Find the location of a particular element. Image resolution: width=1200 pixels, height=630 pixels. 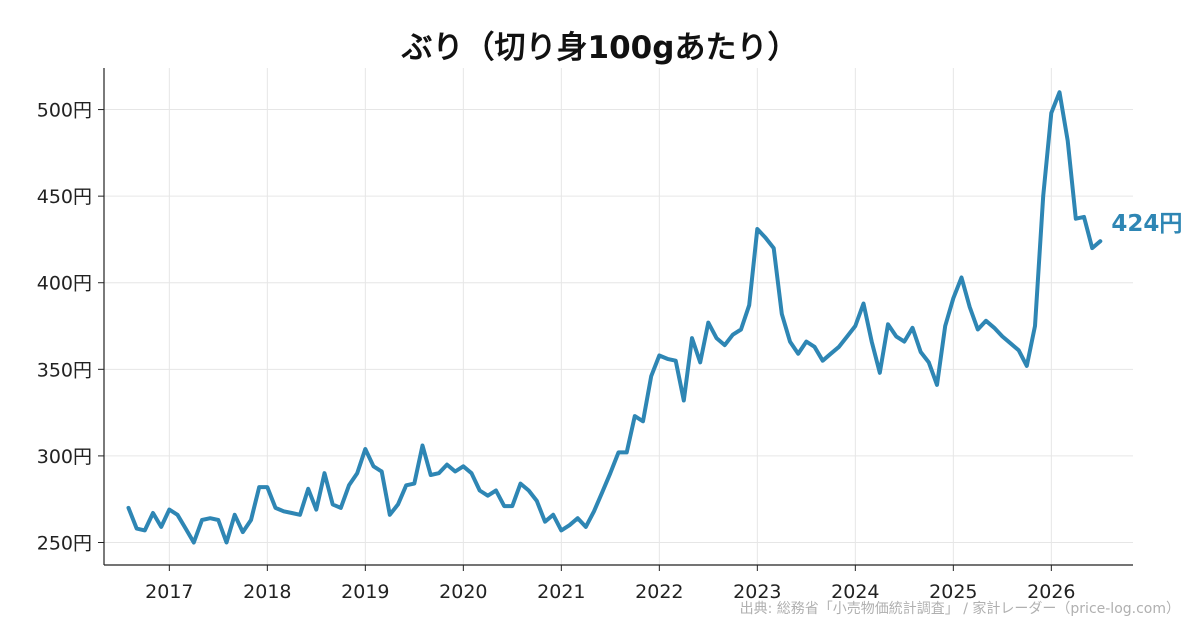

x-tick-label: 2018 is located at coordinates (267, 592).